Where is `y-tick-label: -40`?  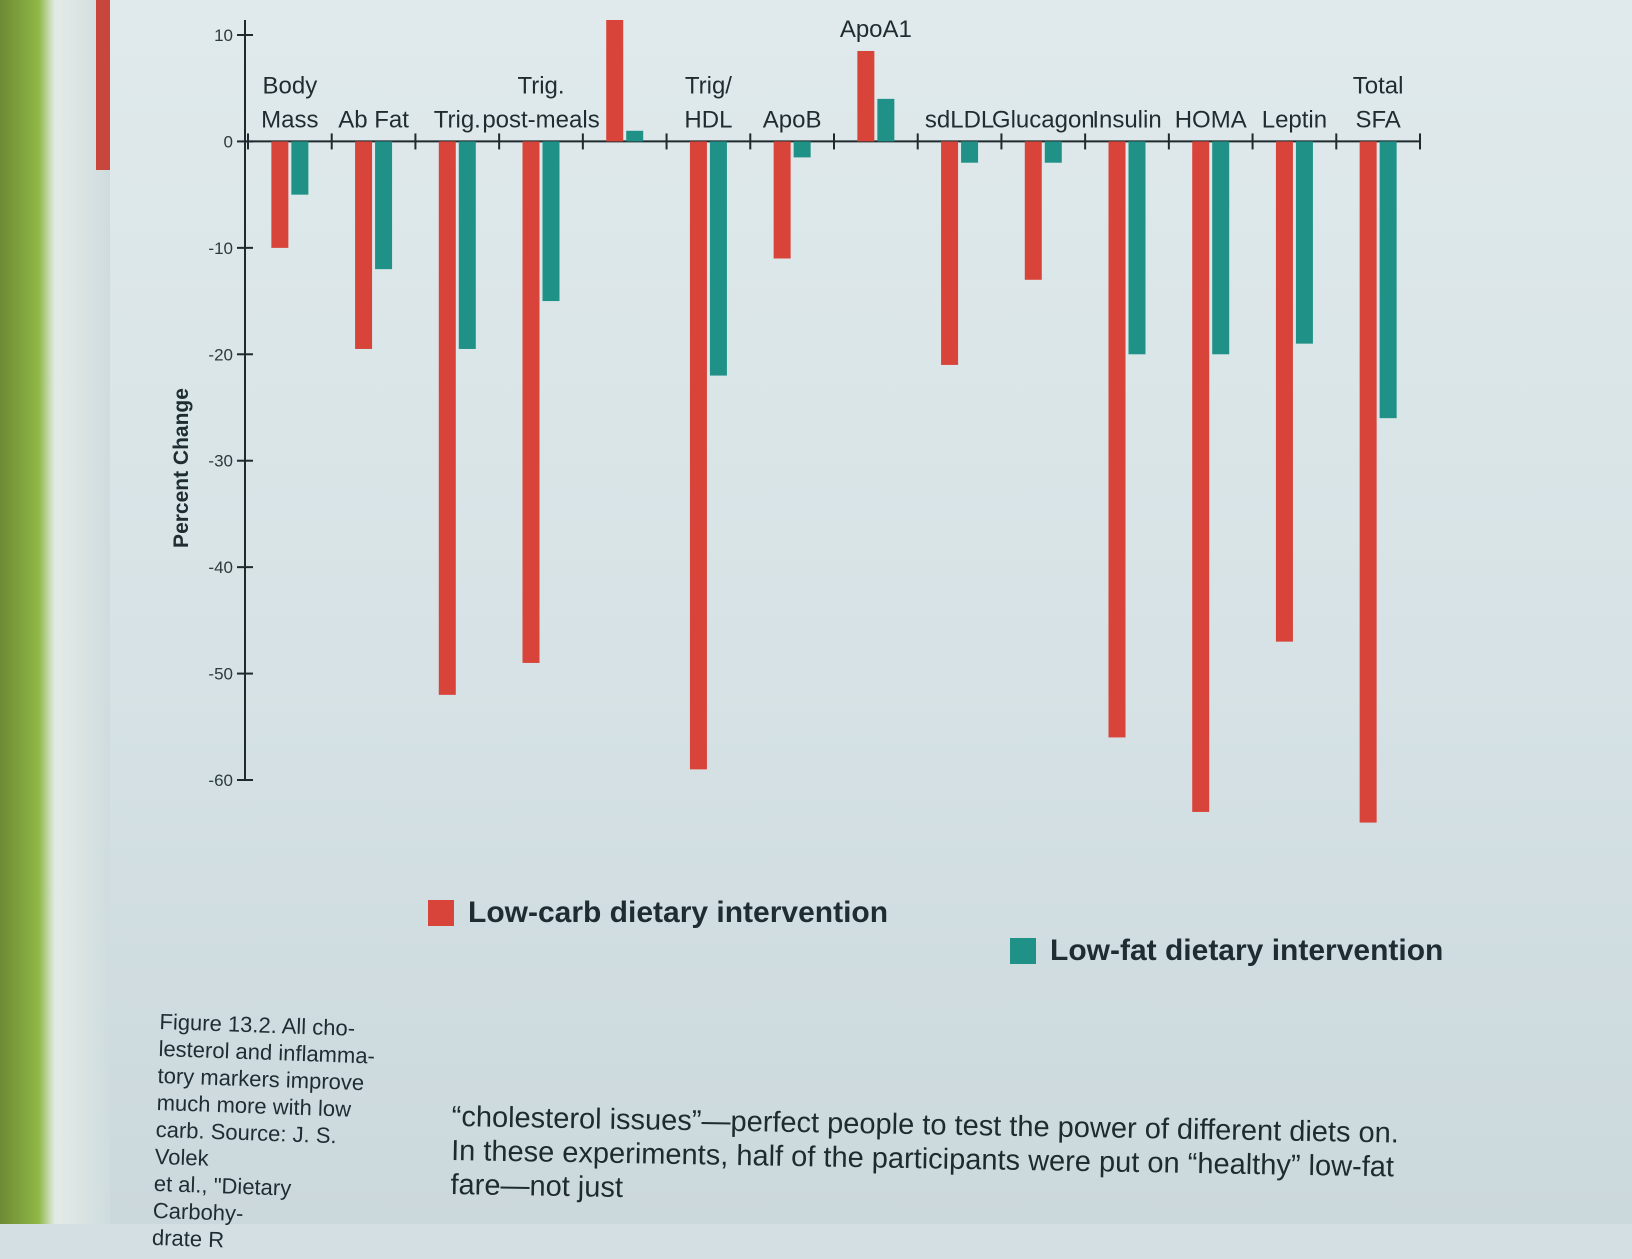
y-tick-label: -40 is located at coordinates (220, 567).